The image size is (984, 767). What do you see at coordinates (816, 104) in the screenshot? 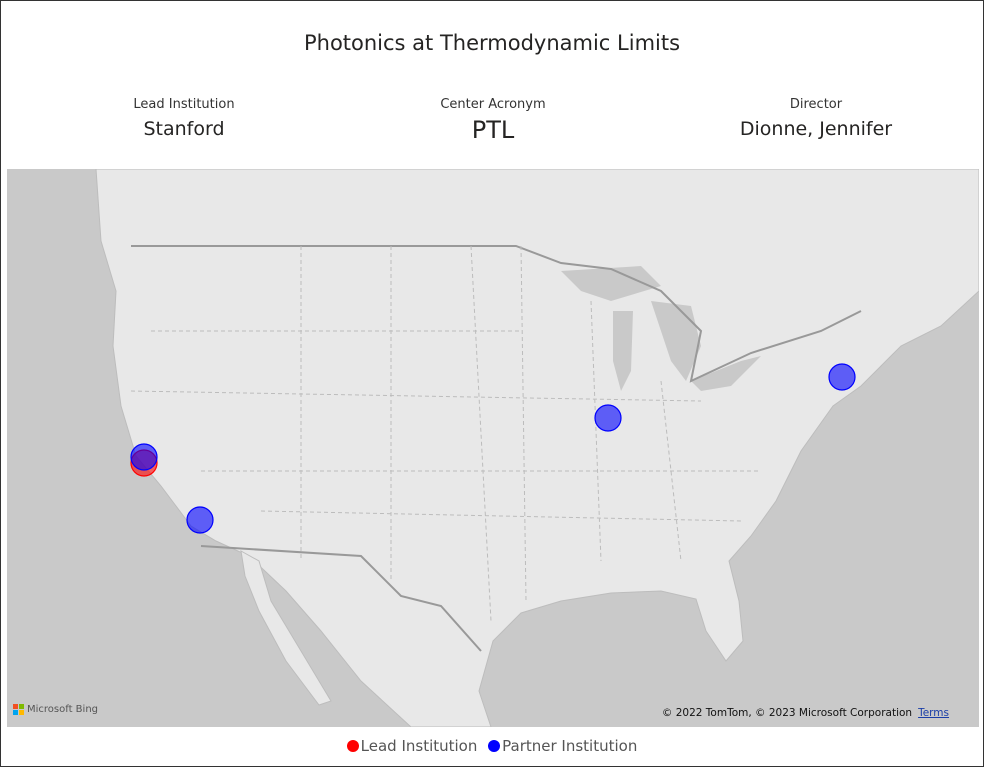
I see `card-label: Director` at bounding box center [816, 104].